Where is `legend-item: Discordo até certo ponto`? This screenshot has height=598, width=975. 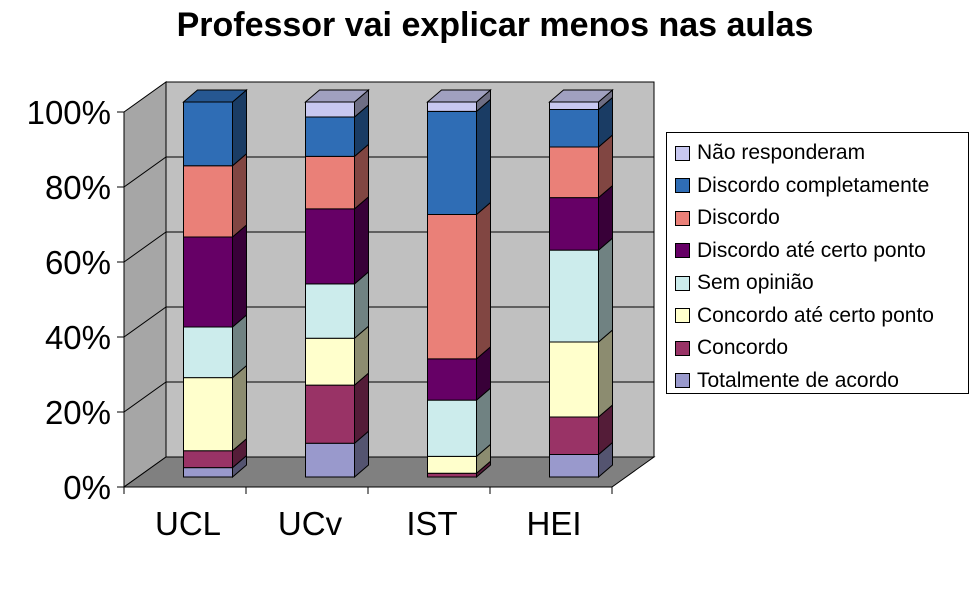 legend-item: Discordo até certo ponto is located at coordinates (817, 251).